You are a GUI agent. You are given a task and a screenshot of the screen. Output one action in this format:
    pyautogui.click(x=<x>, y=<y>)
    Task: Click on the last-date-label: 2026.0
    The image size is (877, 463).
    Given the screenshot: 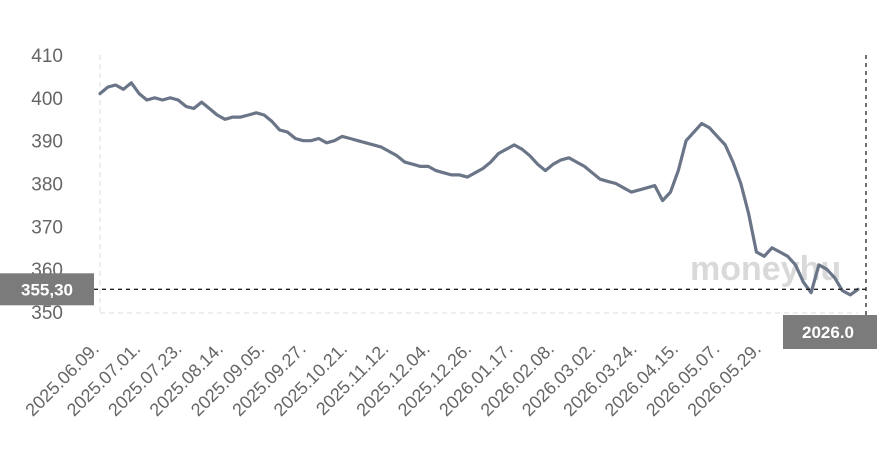 What is the action you would take?
    pyautogui.click(x=830, y=332)
    